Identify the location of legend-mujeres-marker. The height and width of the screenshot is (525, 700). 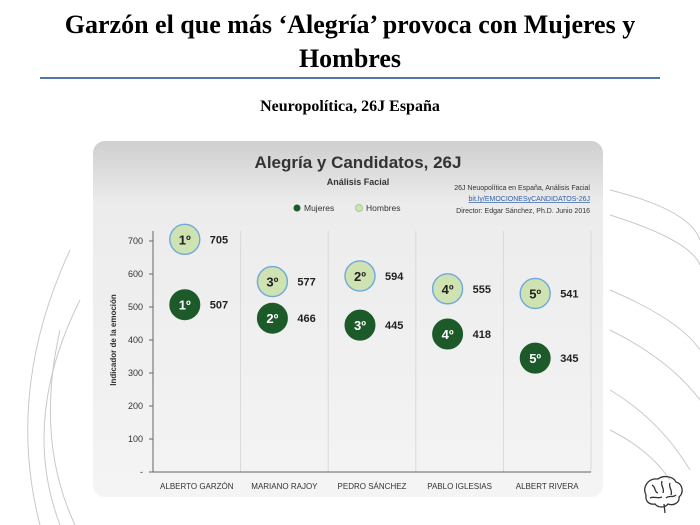
(297, 208).